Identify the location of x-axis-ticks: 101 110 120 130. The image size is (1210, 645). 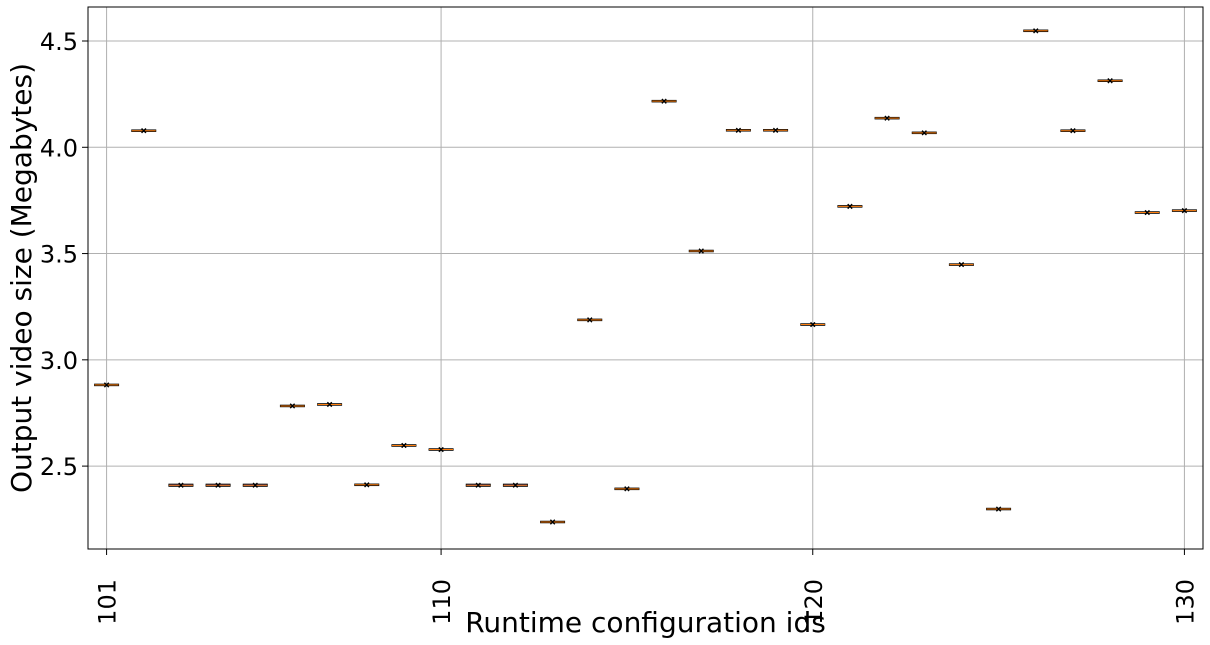
(646, 587).